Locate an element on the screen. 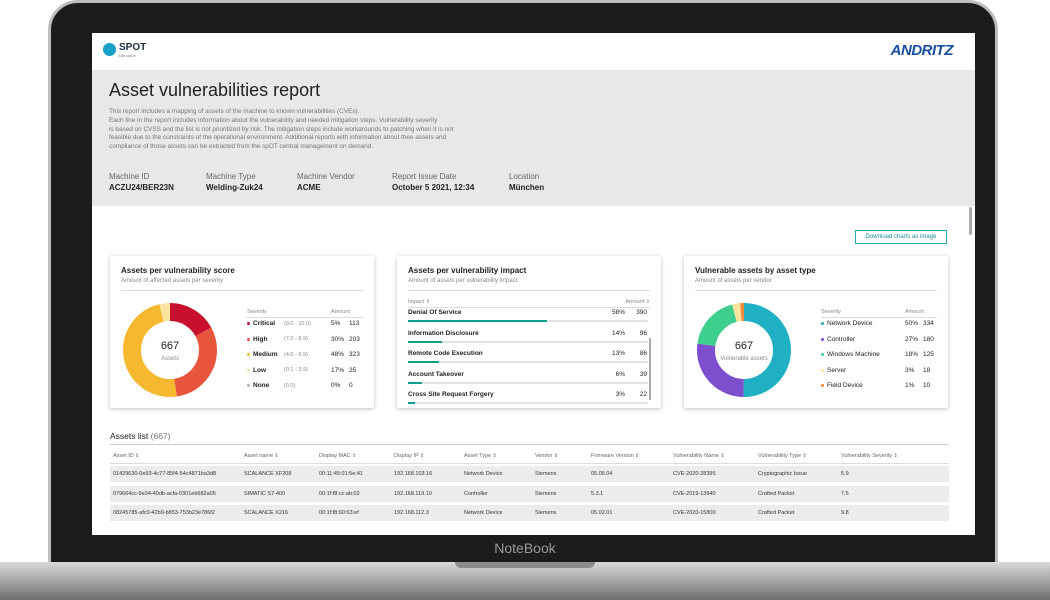  table-cell: SCALANCE X216 is located at coordinates (266, 513).